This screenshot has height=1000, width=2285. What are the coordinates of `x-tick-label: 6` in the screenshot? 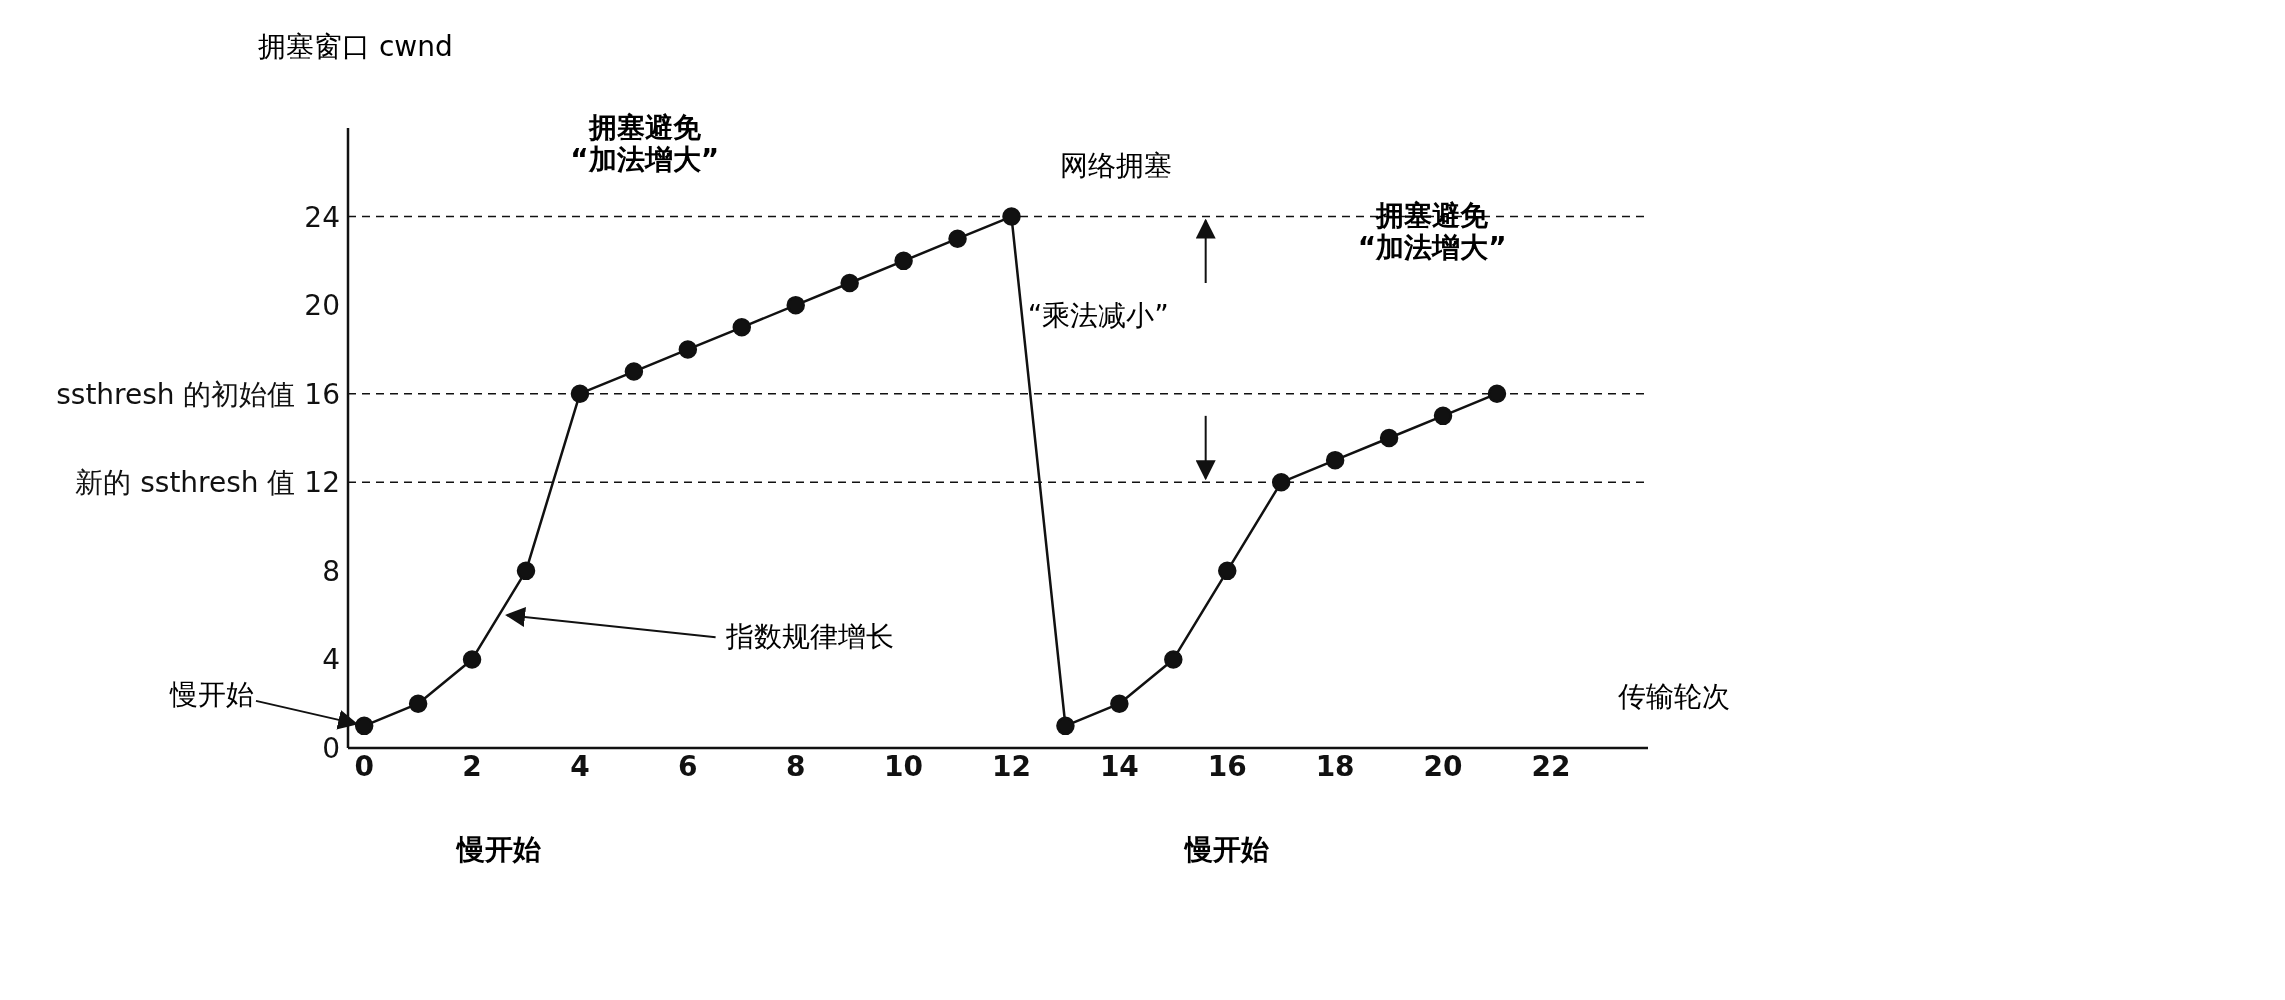 It's located at (688, 766).